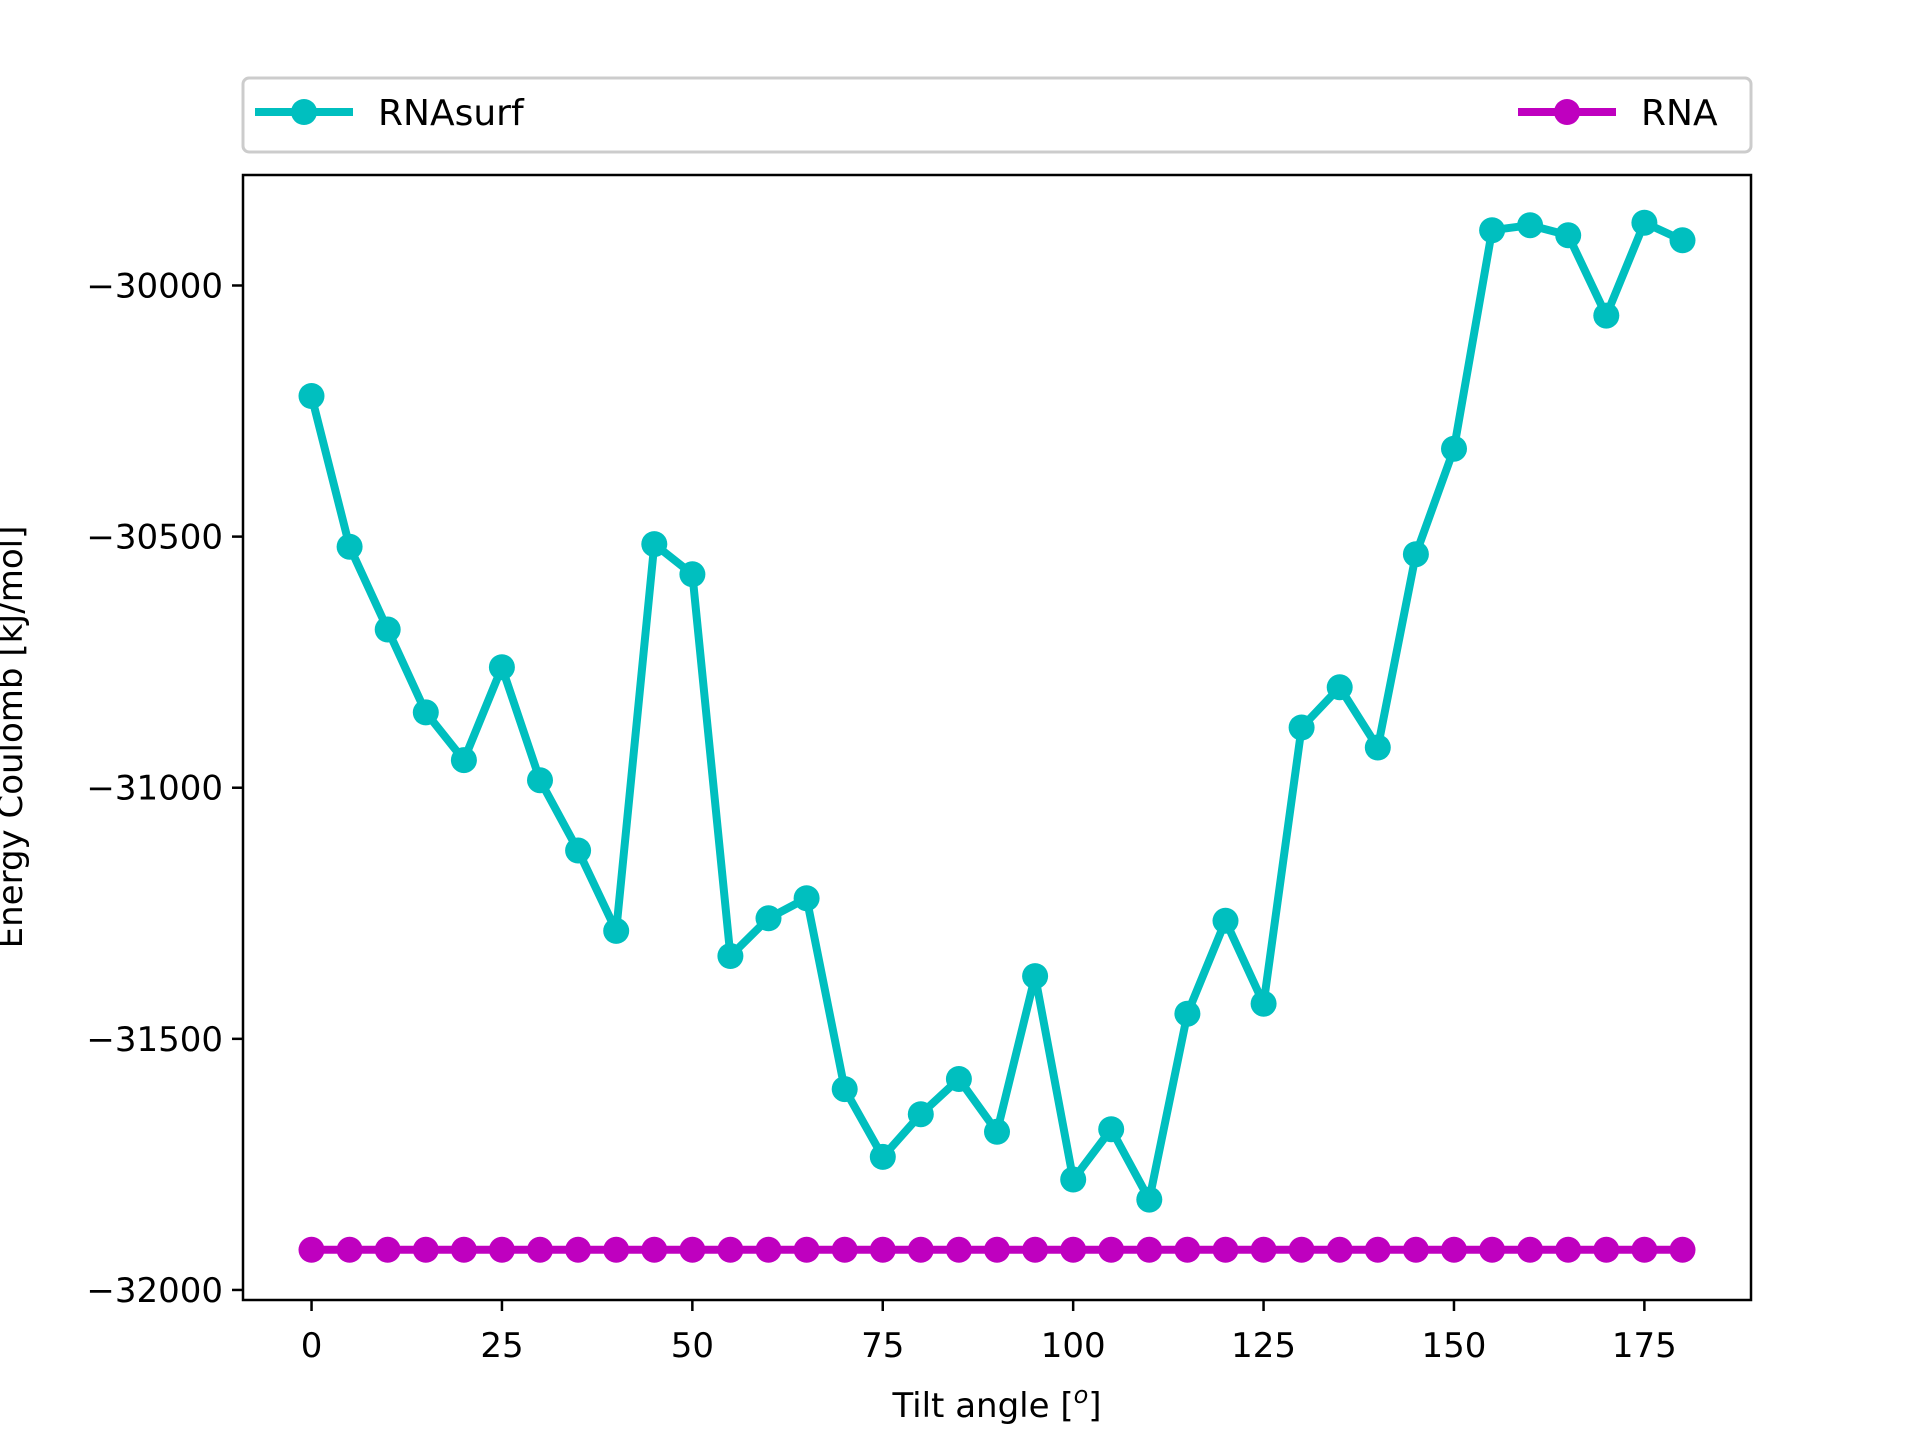  What do you see at coordinates (501, 1346) in the screenshot?
I see `x-tick-label: 25` at bounding box center [501, 1346].